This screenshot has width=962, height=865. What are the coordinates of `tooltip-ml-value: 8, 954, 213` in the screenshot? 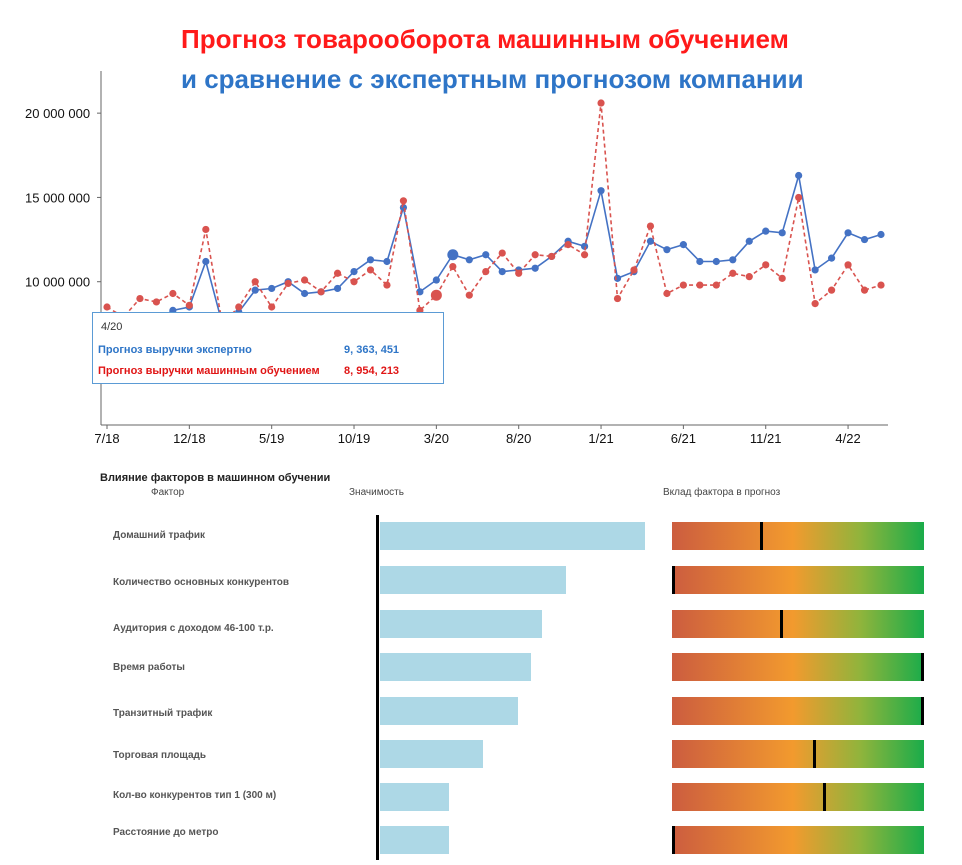 It's located at (372, 371).